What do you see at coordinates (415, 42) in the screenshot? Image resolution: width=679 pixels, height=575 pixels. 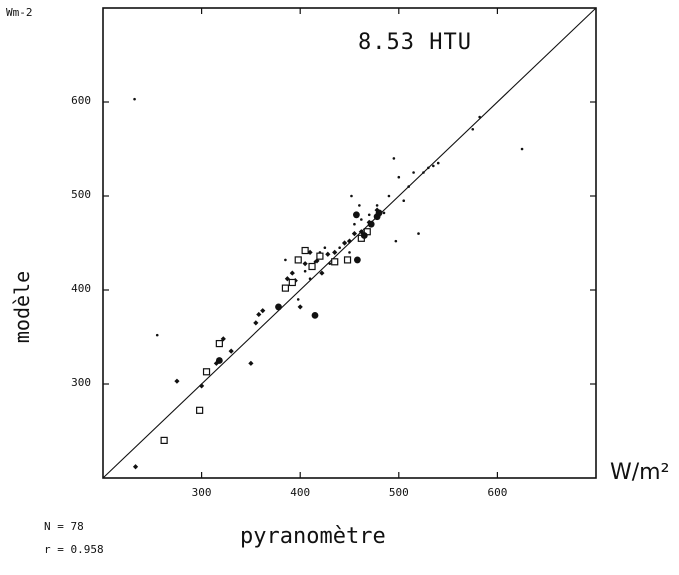 I see `chart-annotation: 8.53 HTU` at bounding box center [415, 42].